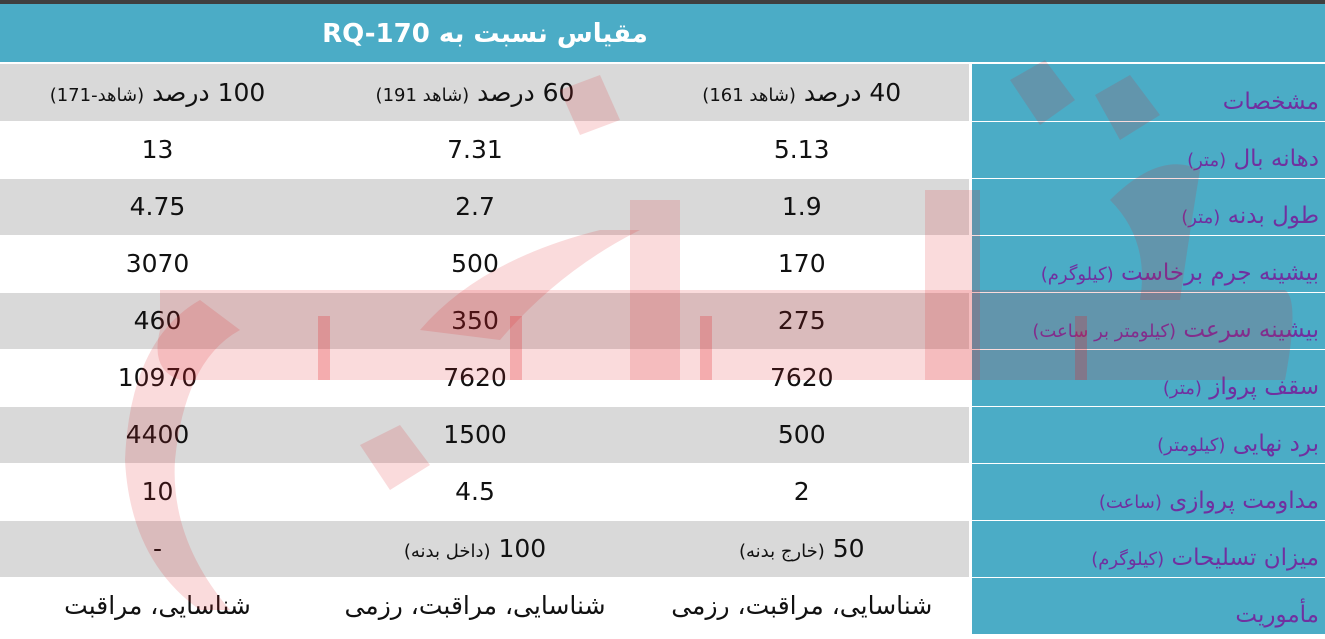  Describe the element at coordinates (522, 548) in the screenshot. I see `cell-main: 100` at that location.